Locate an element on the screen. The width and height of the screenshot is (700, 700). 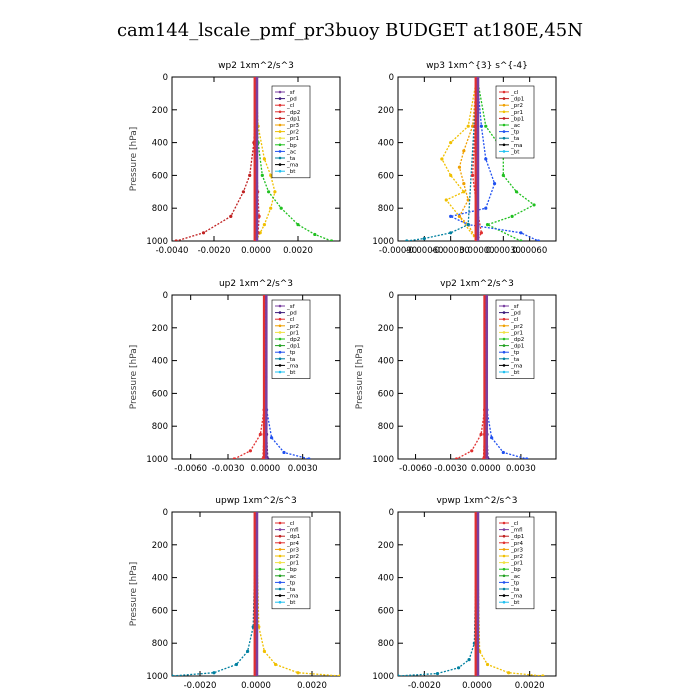
x-tick-label: -0.00090 is located at coordinates (398, 251).